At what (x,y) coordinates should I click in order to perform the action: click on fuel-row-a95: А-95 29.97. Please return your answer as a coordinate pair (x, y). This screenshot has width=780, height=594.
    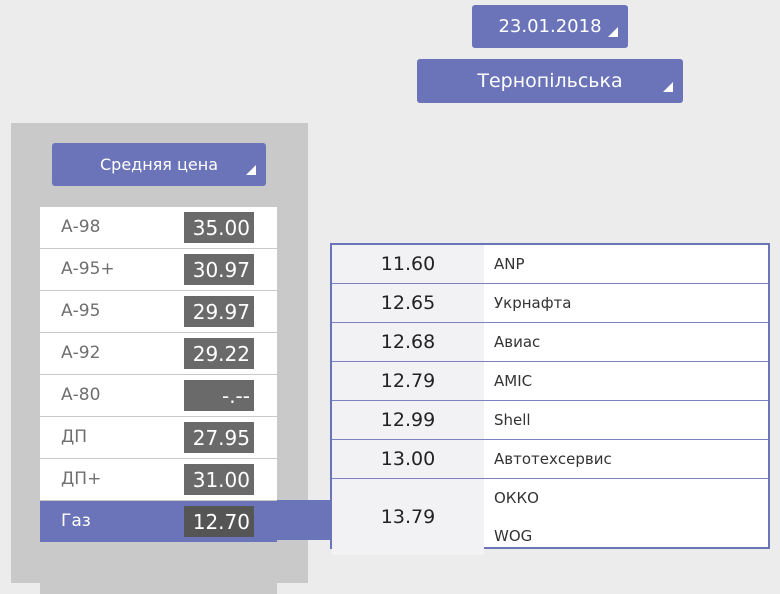
    Looking at the image, I should click on (158, 312).